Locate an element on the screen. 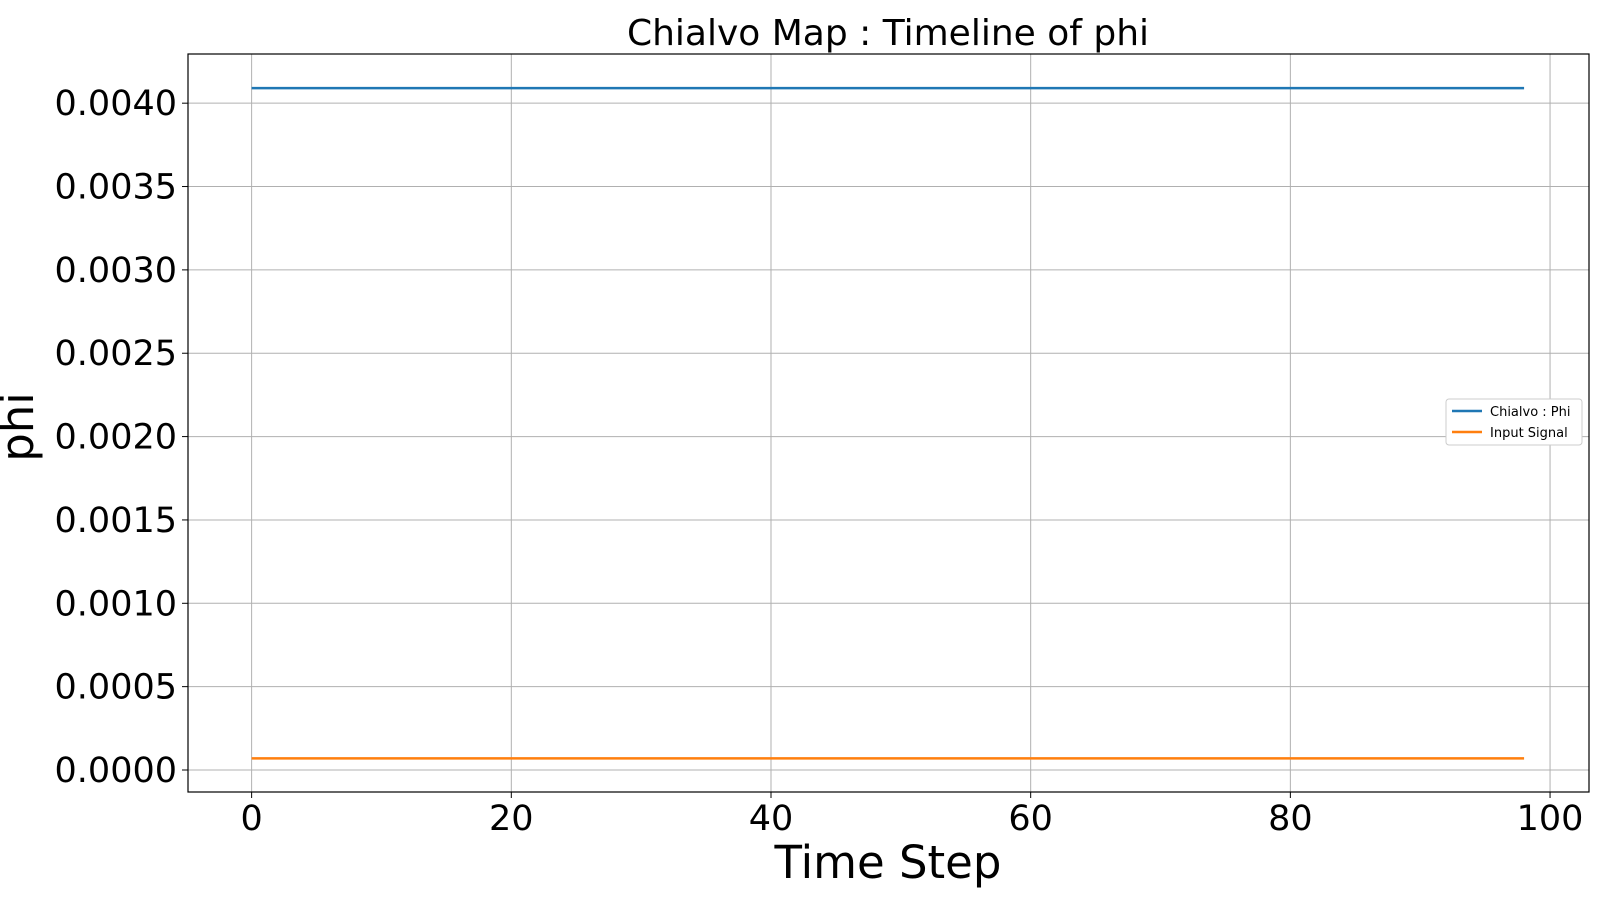 Image resolution: width=1600 pixels, height=900 pixels. y-tick-label: 0.0040 is located at coordinates (116, 104).